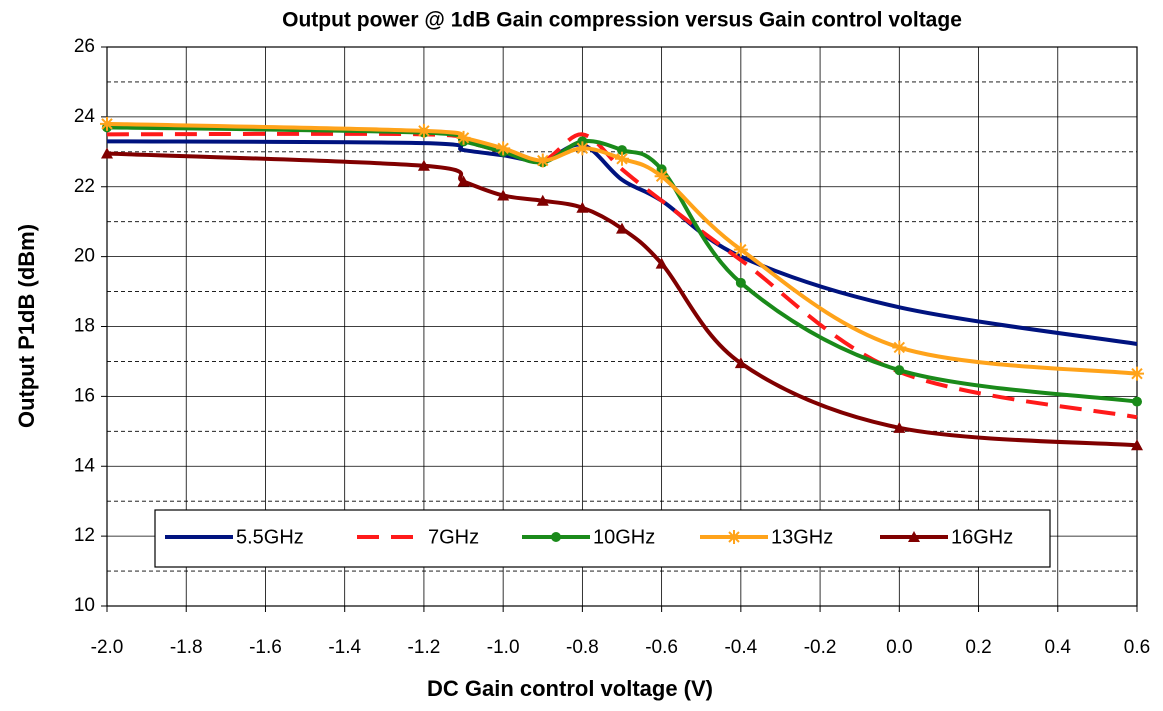  Describe the element at coordinates (899, 647) in the screenshot. I see `x-tick-label: 0.0` at that location.